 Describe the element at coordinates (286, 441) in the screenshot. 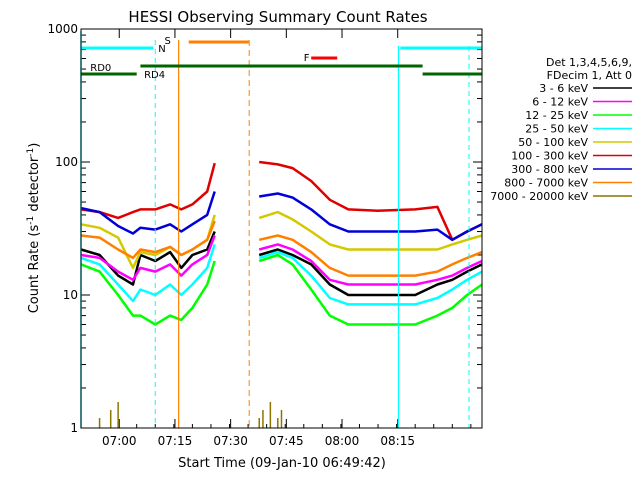

I see `x-tick-label: 07:45` at that location.